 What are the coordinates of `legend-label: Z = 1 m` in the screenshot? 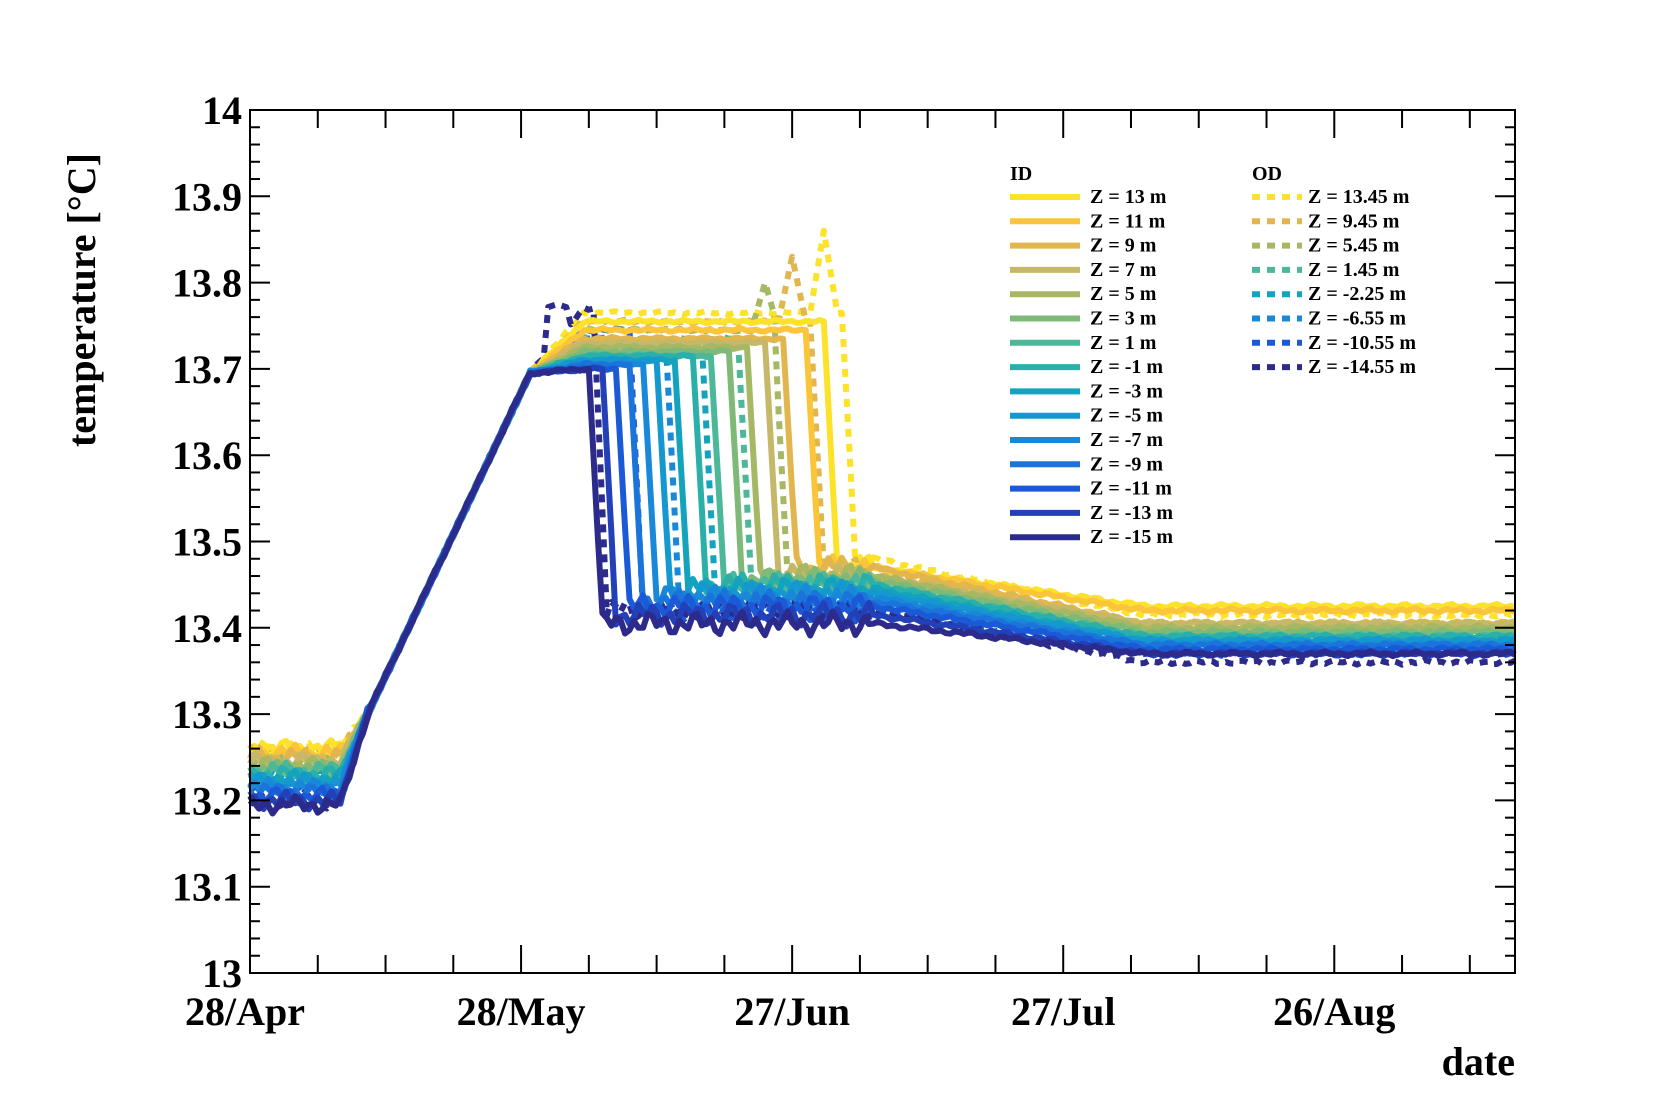 It's located at (1123, 343).